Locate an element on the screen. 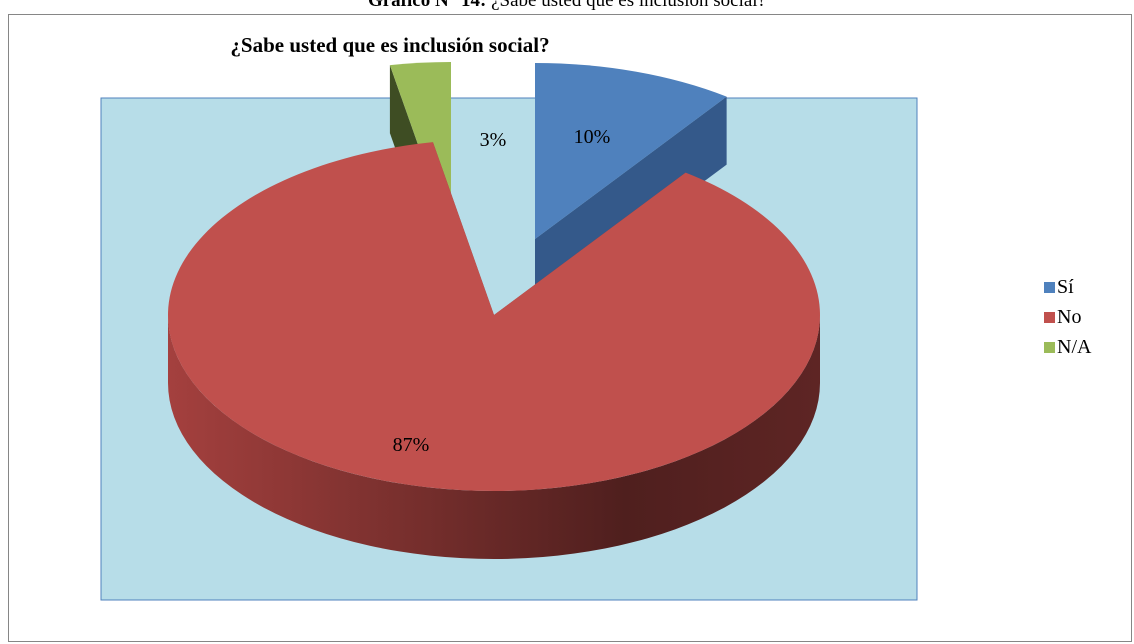 Image resolution: width=1134 pixels, height=644 pixels. pie-slice-top-si is located at coordinates (631, 151).